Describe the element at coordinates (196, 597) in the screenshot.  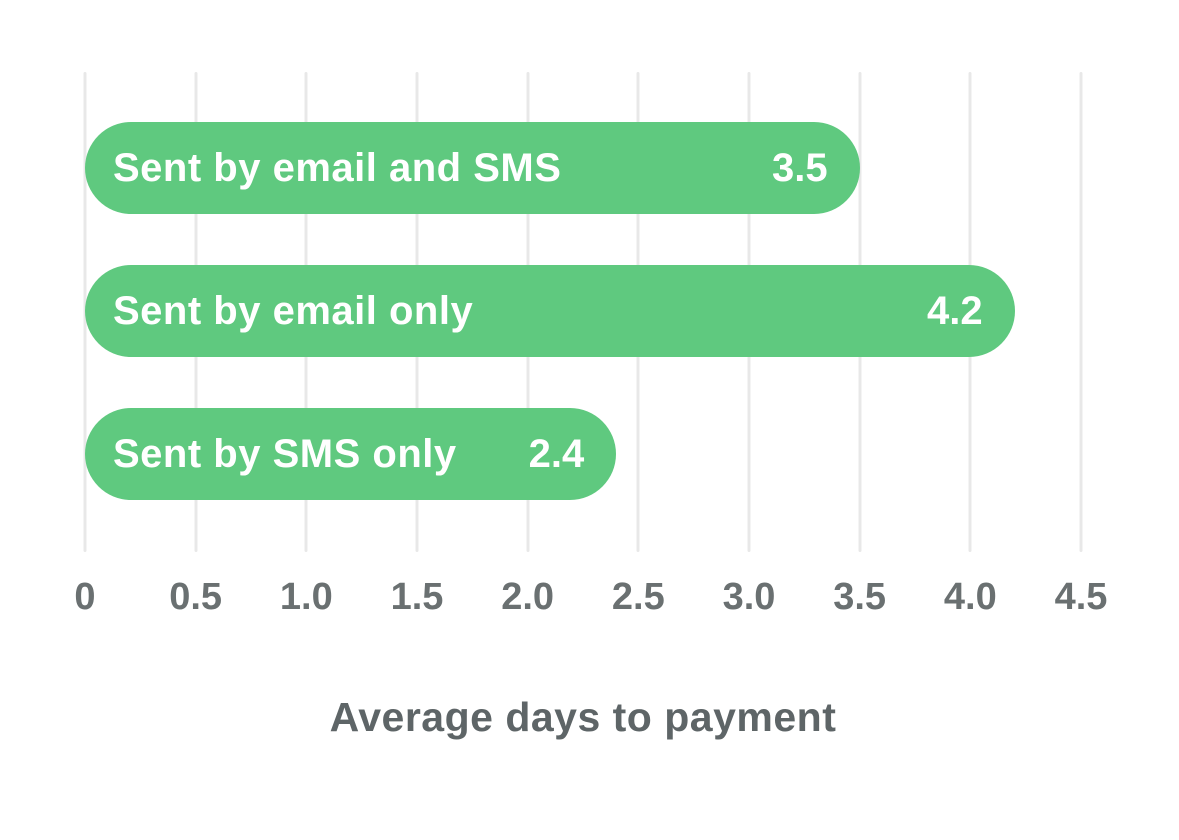
I see `x-tick-label: 0.5` at that location.